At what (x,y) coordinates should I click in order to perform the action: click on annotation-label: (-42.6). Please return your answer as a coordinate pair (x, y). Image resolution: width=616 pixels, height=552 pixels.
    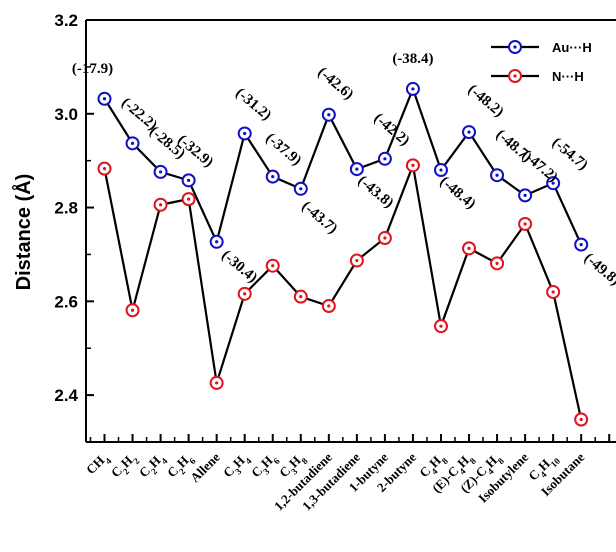
    Looking at the image, I should click on (335, 83).